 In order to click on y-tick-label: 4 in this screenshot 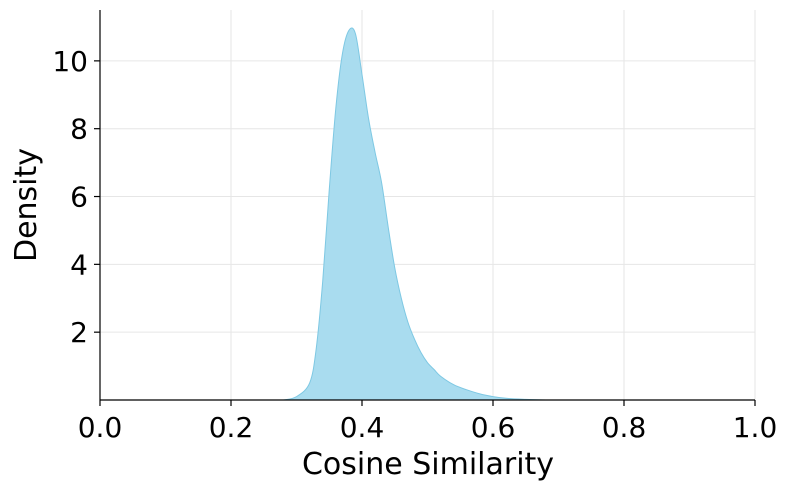, I will do `click(79, 264)`.